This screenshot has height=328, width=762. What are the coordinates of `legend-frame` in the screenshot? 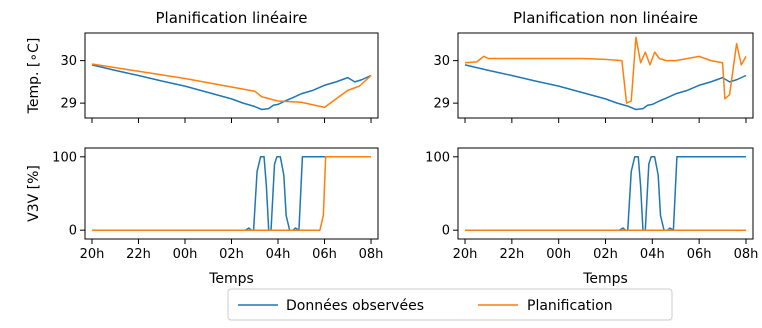 It's located at (450, 304).